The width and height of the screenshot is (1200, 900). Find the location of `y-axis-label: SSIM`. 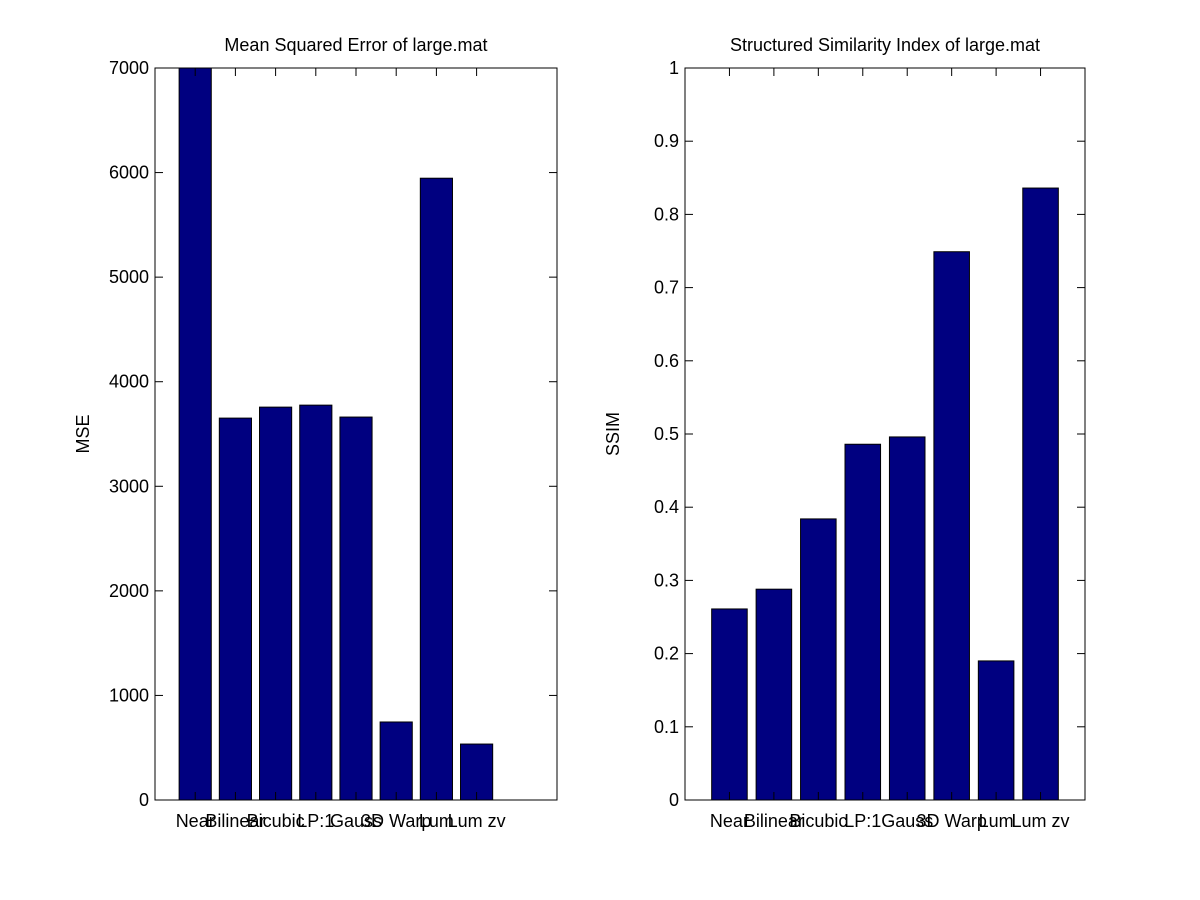

y-axis-label: SSIM is located at coordinates (613, 434).